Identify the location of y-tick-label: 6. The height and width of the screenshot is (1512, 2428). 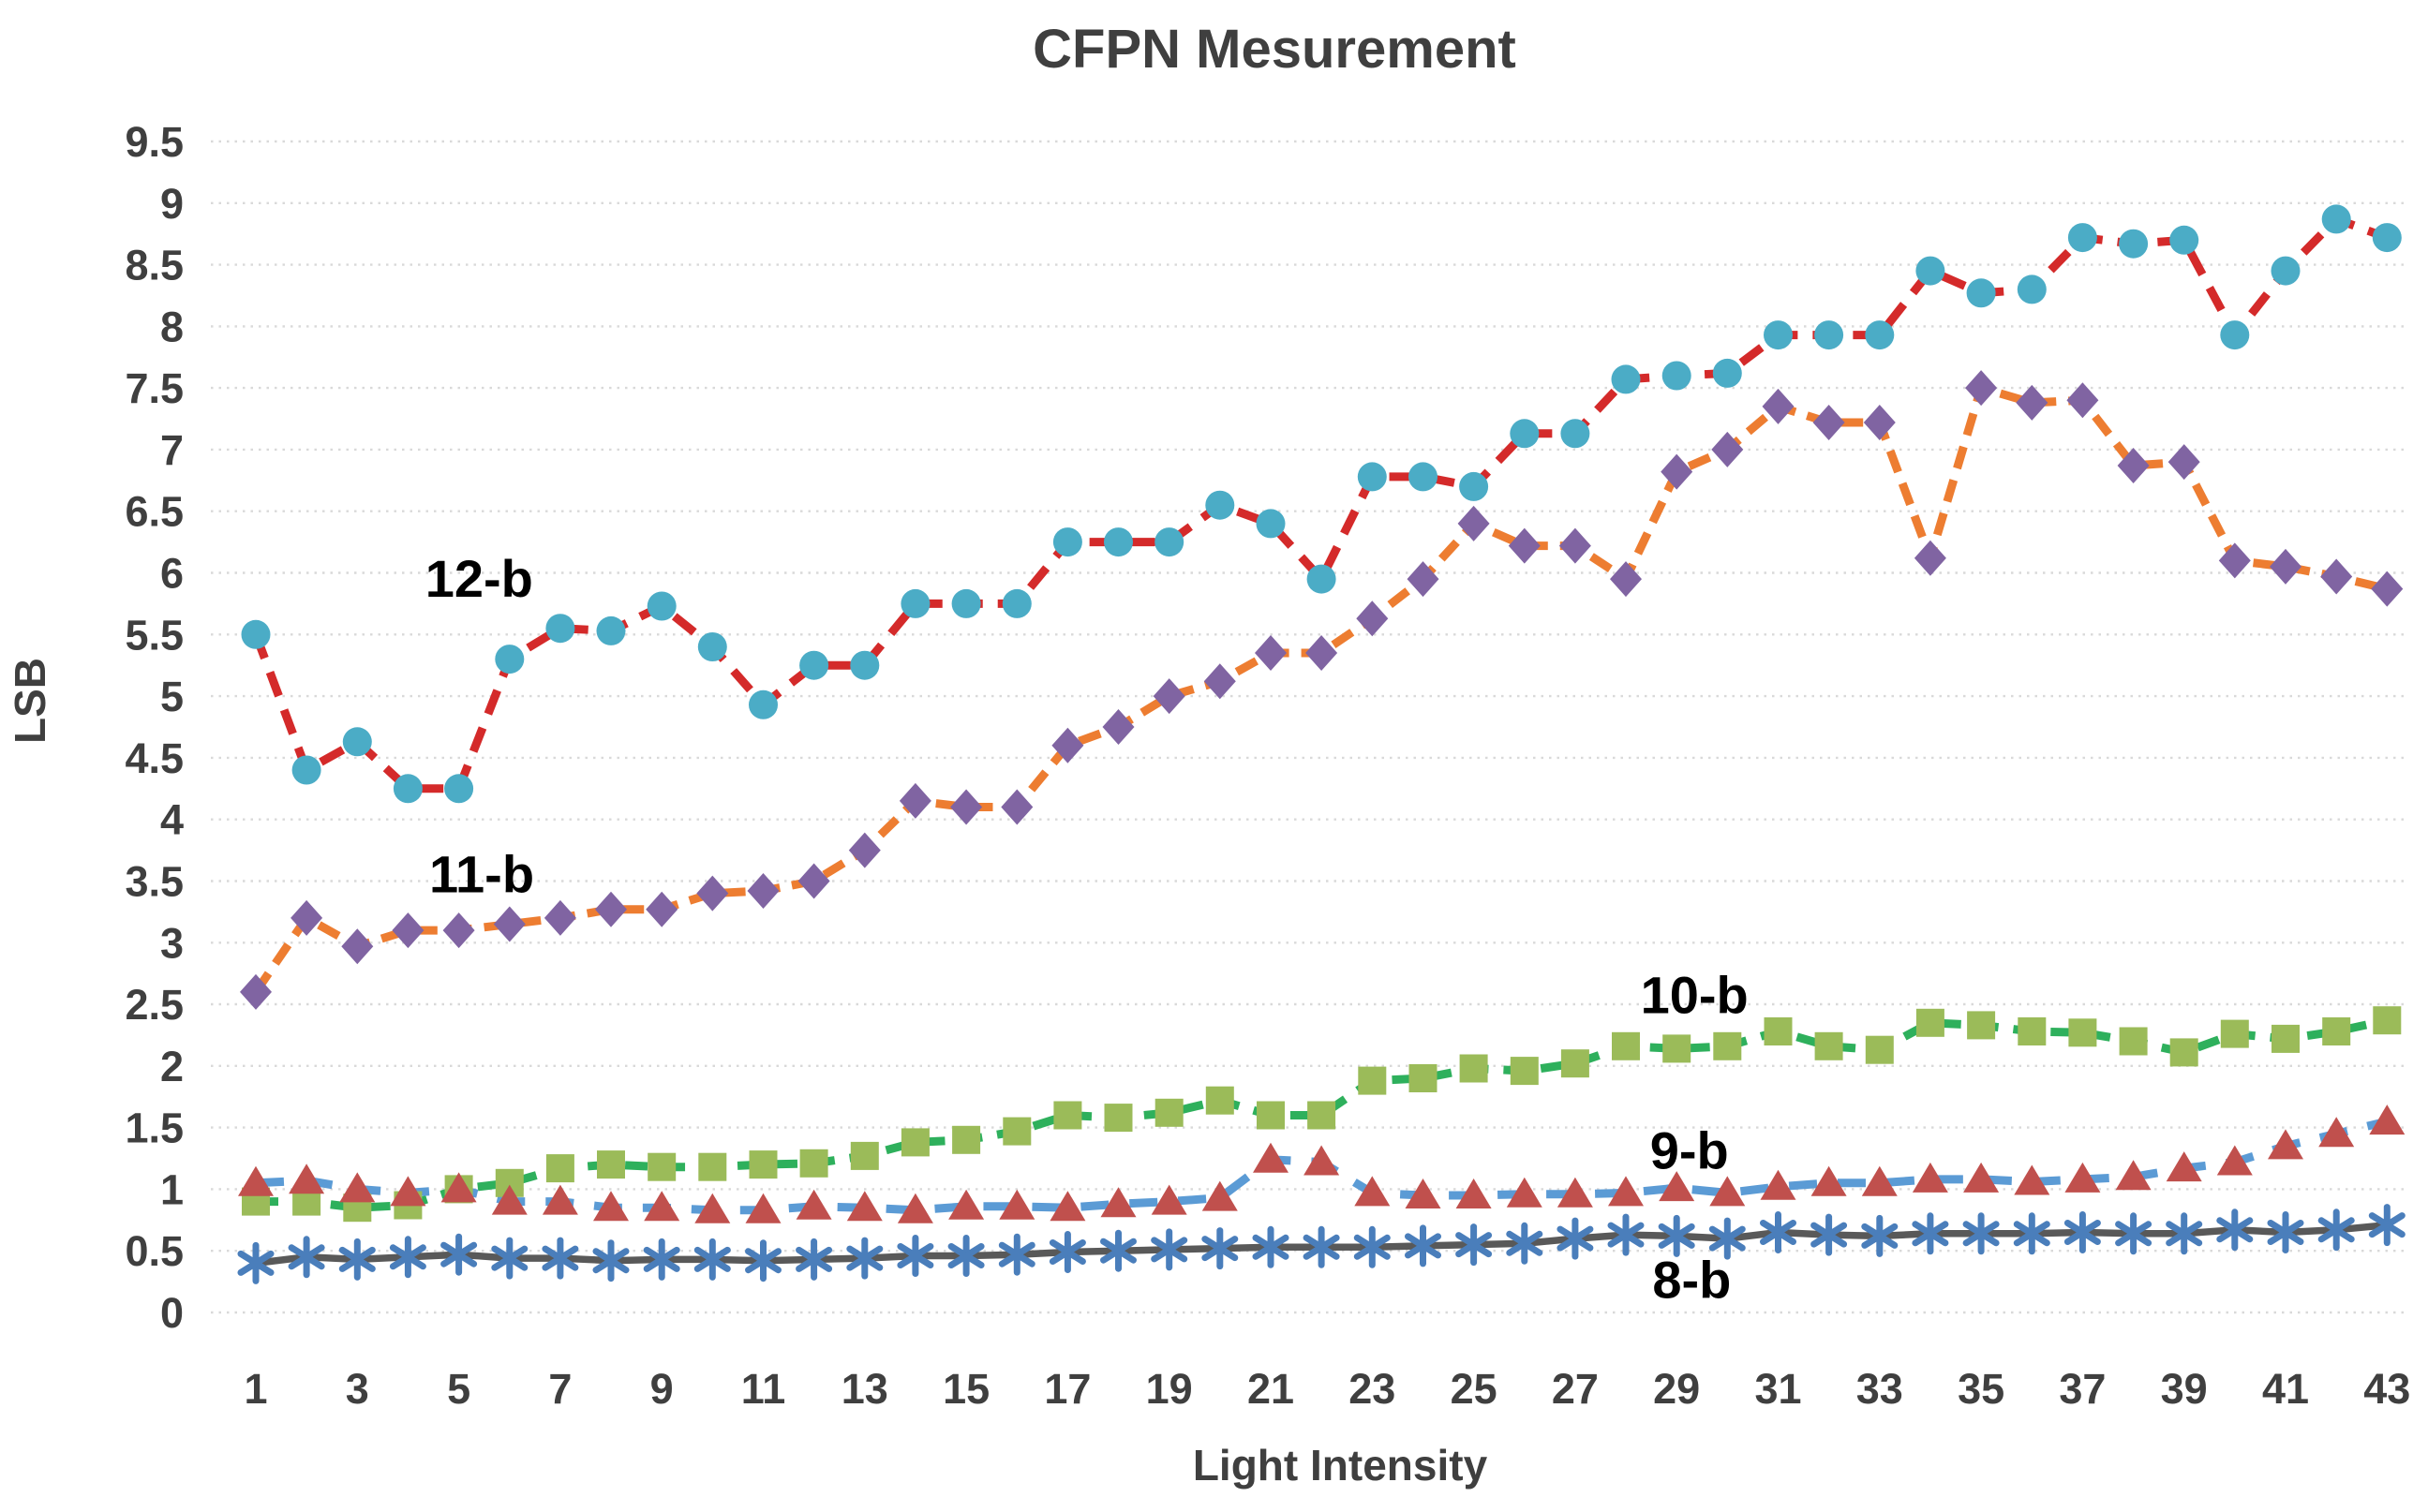
(172, 574).